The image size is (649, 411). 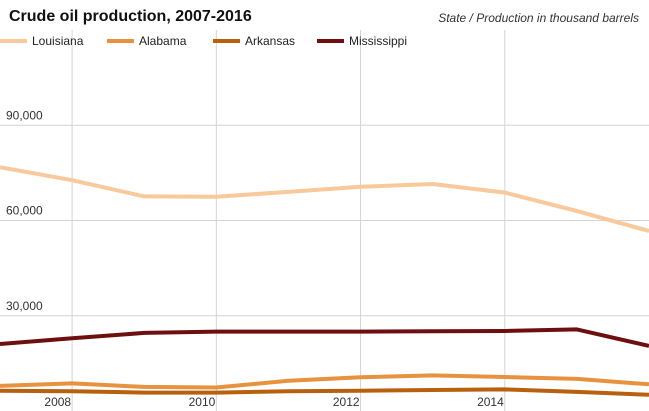 What do you see at coordinates (24, 211) in the screenshot?
I see `y-tick-label: 60,000` at bounding box center [24, 211].